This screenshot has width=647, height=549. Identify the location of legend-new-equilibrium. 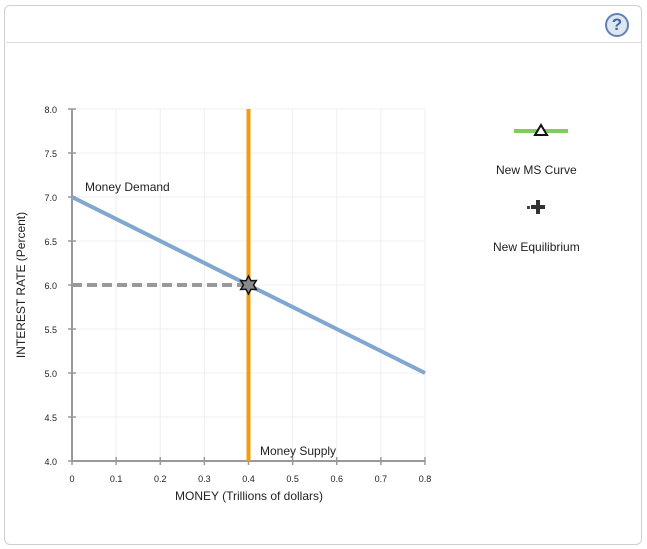
(536, 207).